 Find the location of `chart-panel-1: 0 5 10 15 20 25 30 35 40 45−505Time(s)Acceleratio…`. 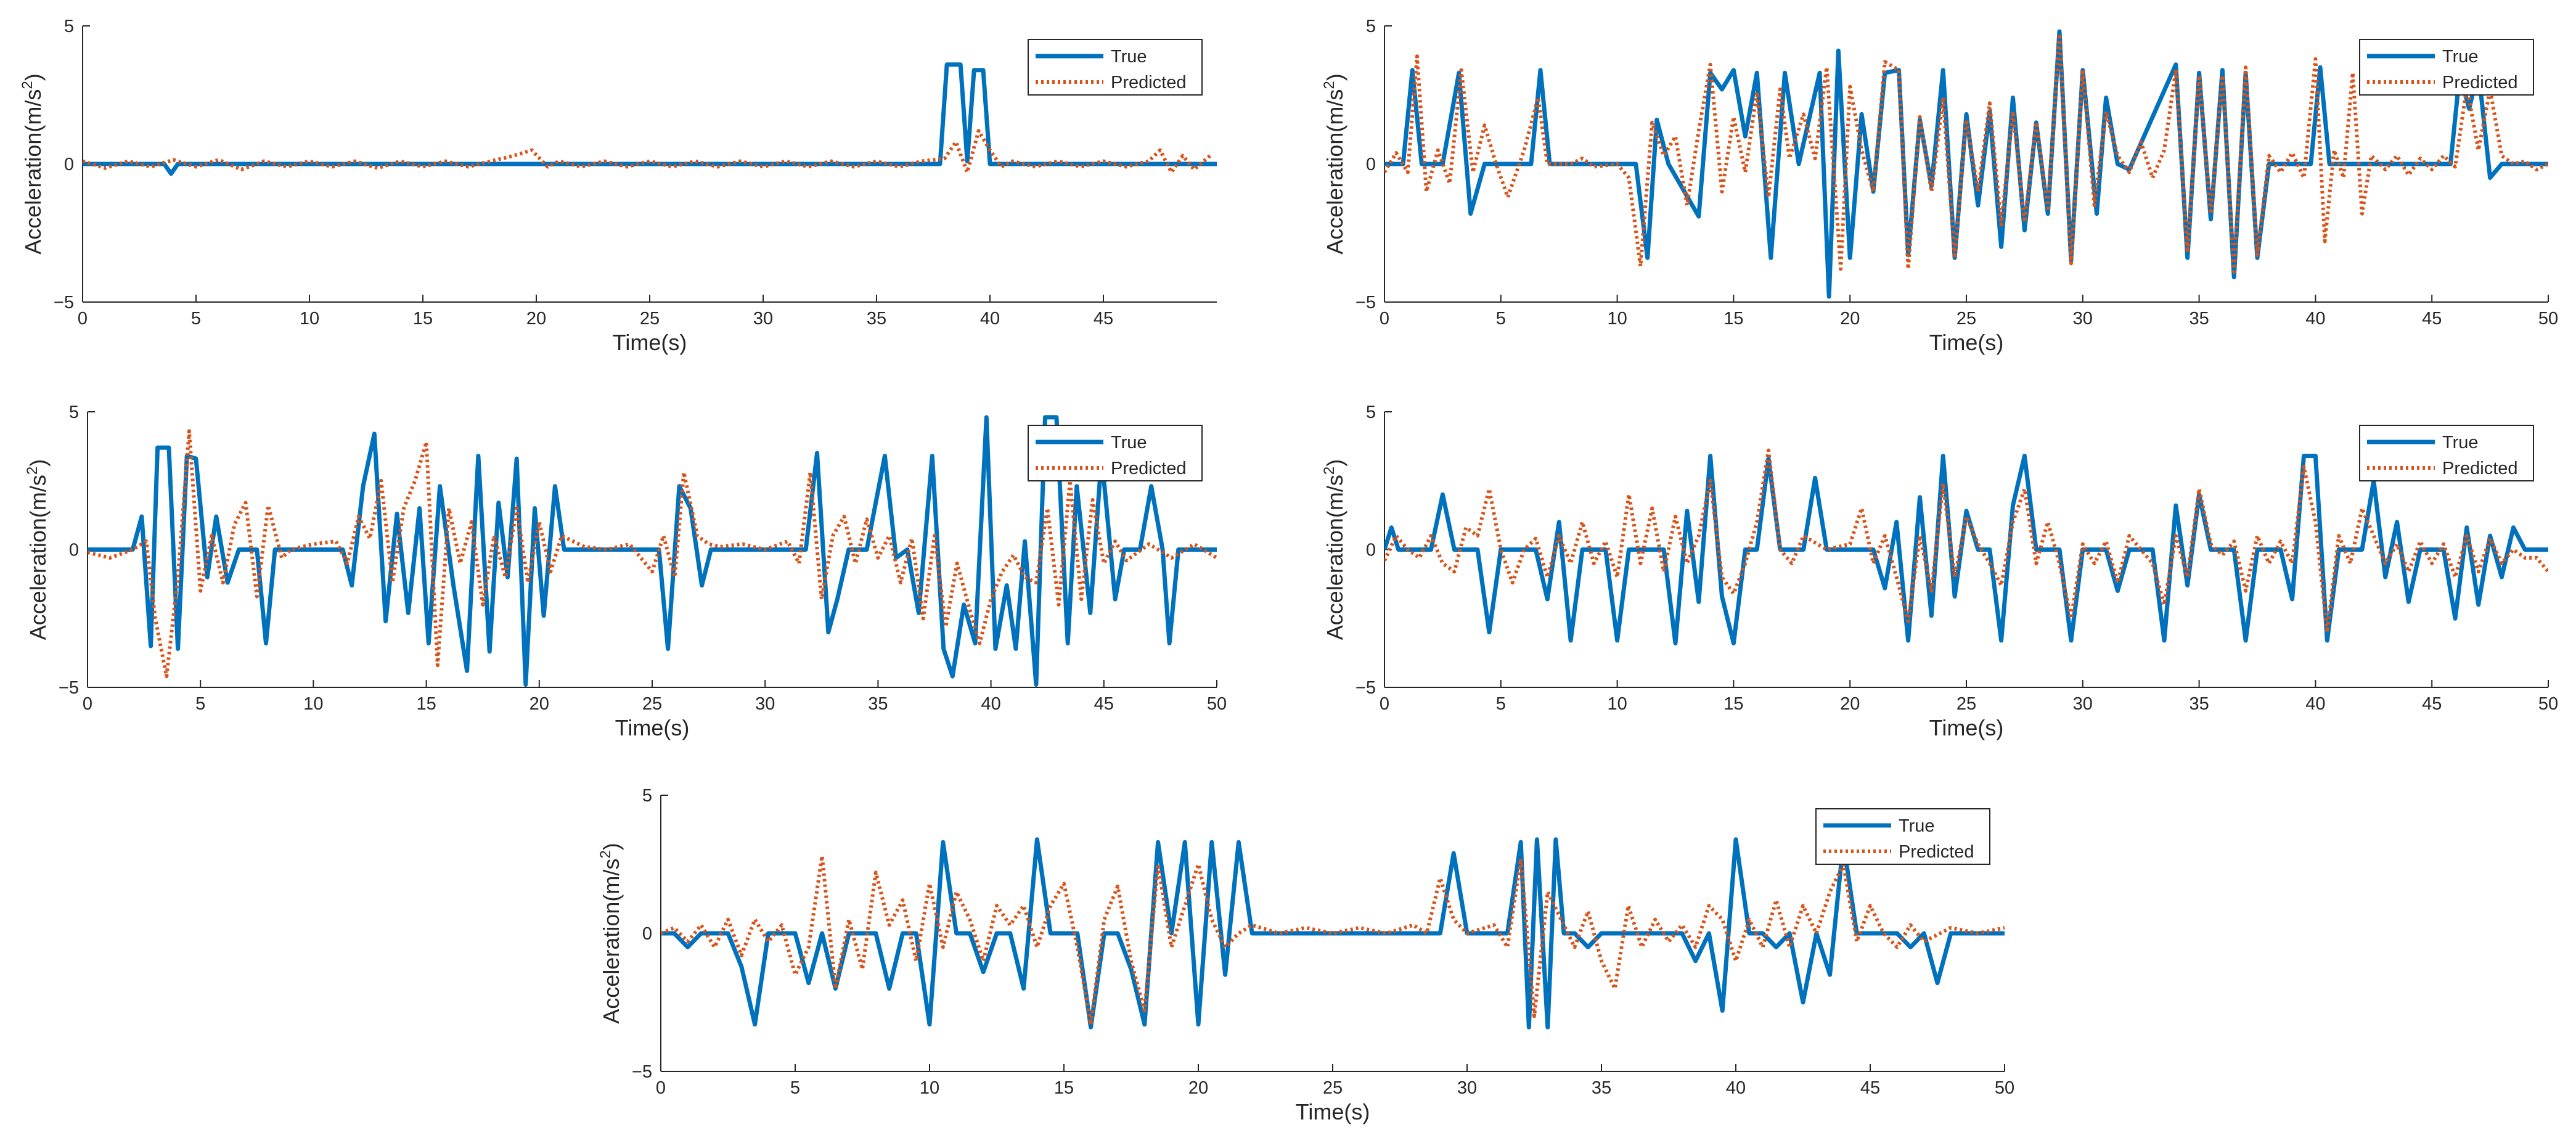

chart-panel-1: 0 5 10 15 20 25 30 35 40 45−505Time(s)Acceleratio… is located at coordinates (618, 186).